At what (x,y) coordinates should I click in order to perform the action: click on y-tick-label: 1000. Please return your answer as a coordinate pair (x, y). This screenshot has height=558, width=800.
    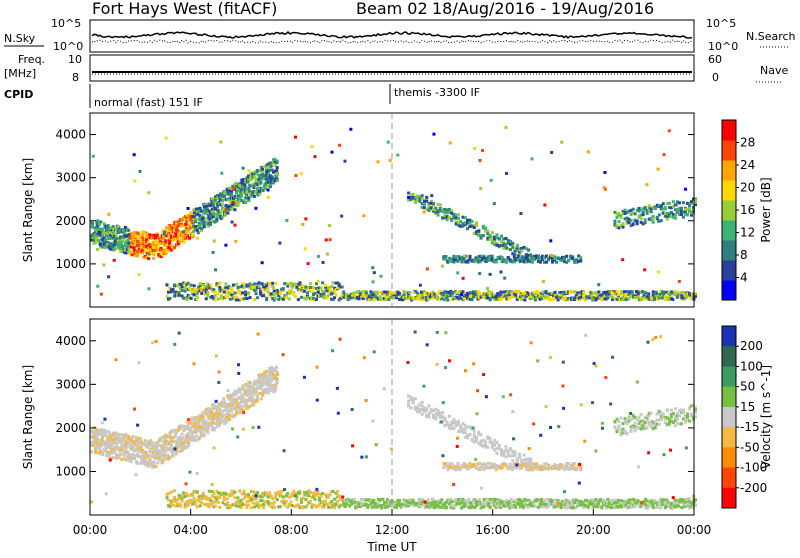
    Looking at the image, I should click on (70, 264).